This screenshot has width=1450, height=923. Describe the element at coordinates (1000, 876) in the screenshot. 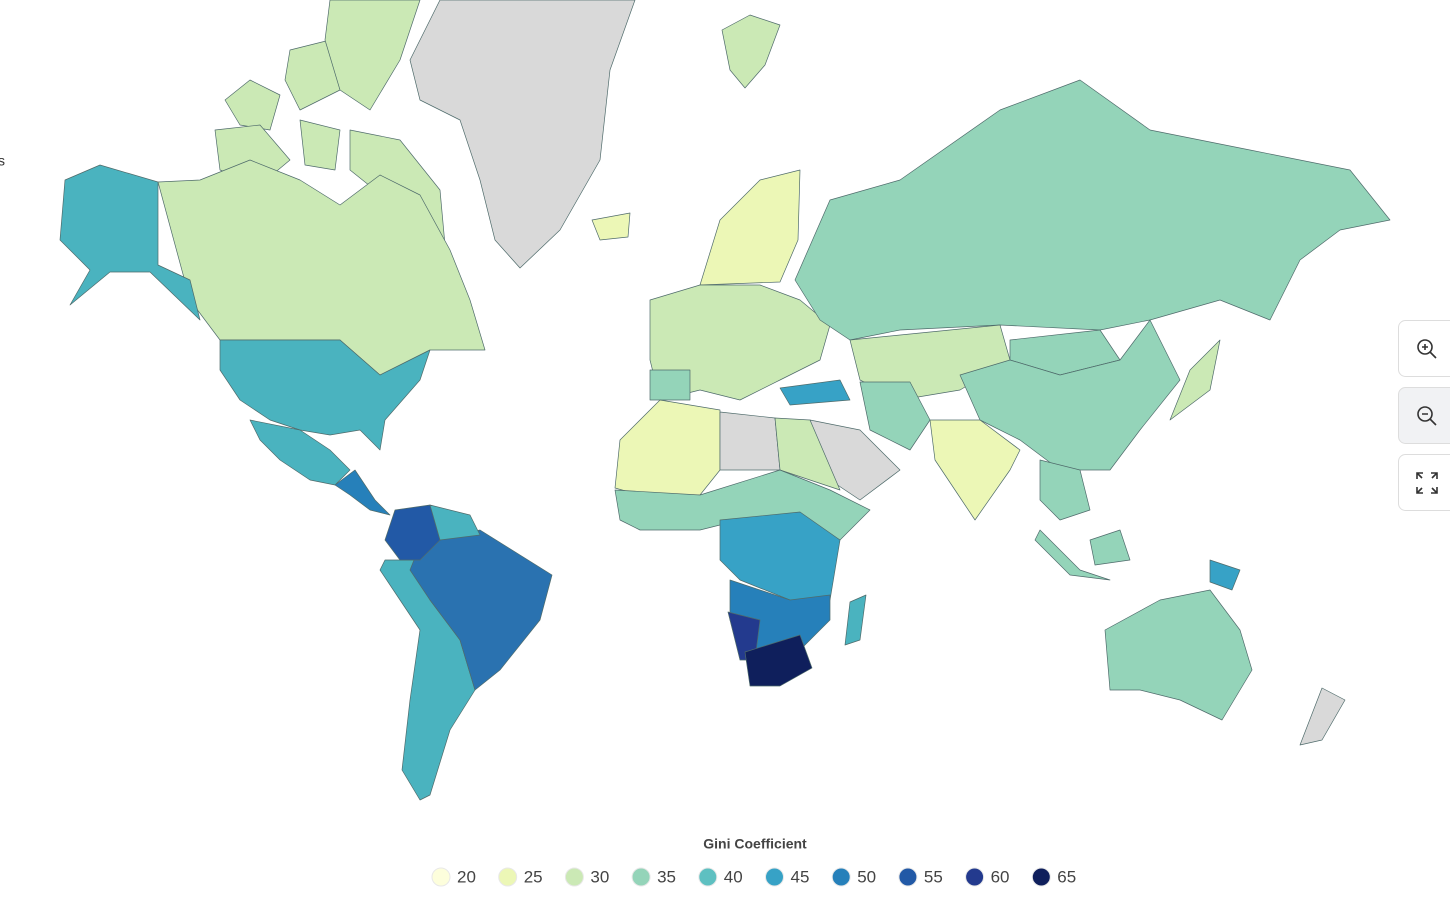

I see `legend-label: 60` at that location.